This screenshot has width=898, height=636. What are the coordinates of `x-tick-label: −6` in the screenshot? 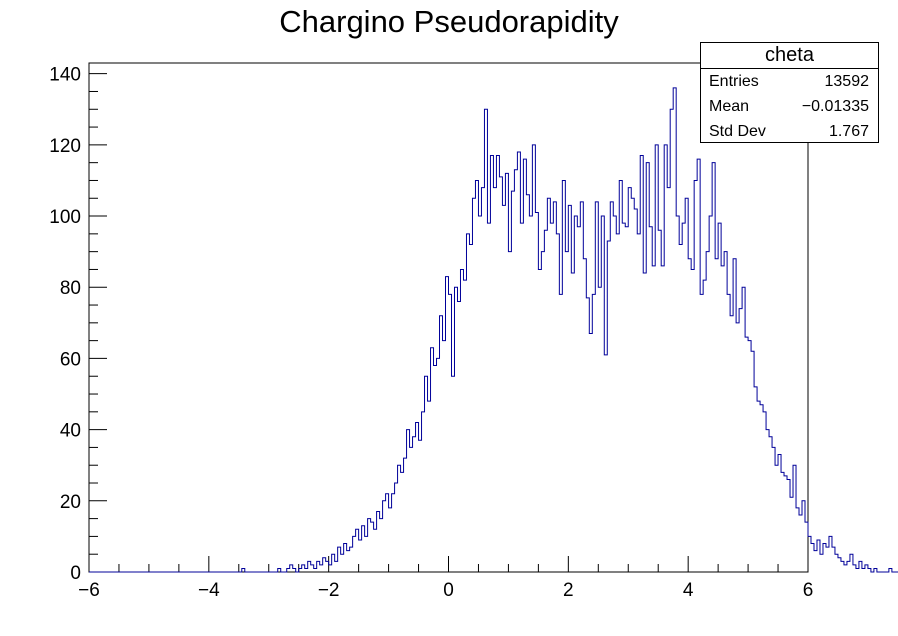 It's located at (89, 590).